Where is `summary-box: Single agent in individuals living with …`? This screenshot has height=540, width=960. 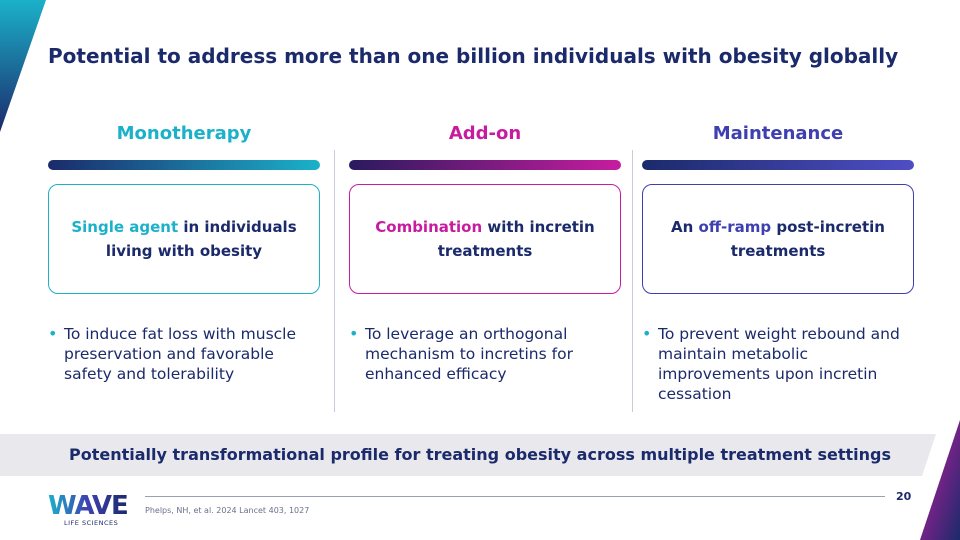
summary-box: Single agent in individuals living with … is located at coordinates (184, 239).